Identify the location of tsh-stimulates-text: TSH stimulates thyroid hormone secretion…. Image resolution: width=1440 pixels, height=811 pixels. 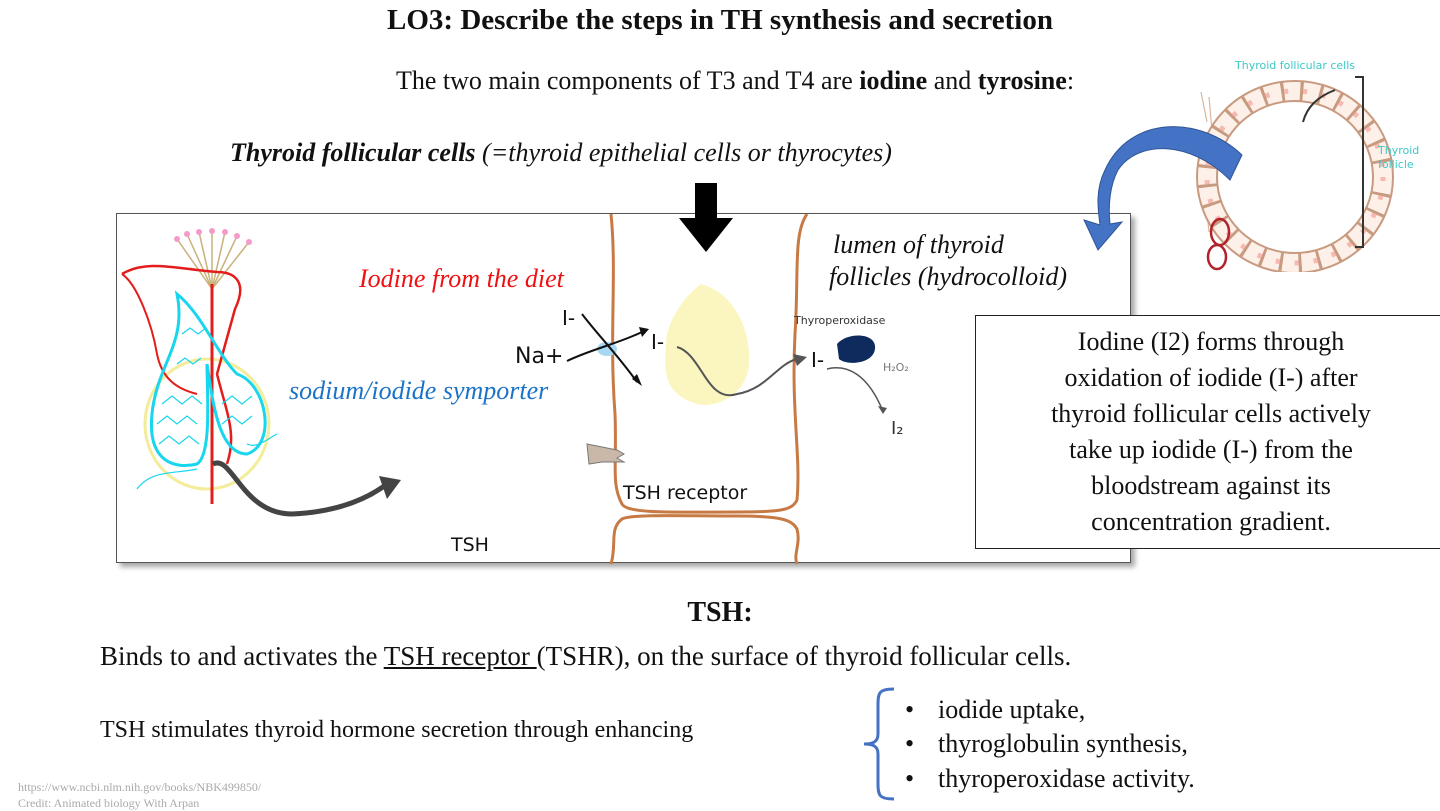
(397, 730).